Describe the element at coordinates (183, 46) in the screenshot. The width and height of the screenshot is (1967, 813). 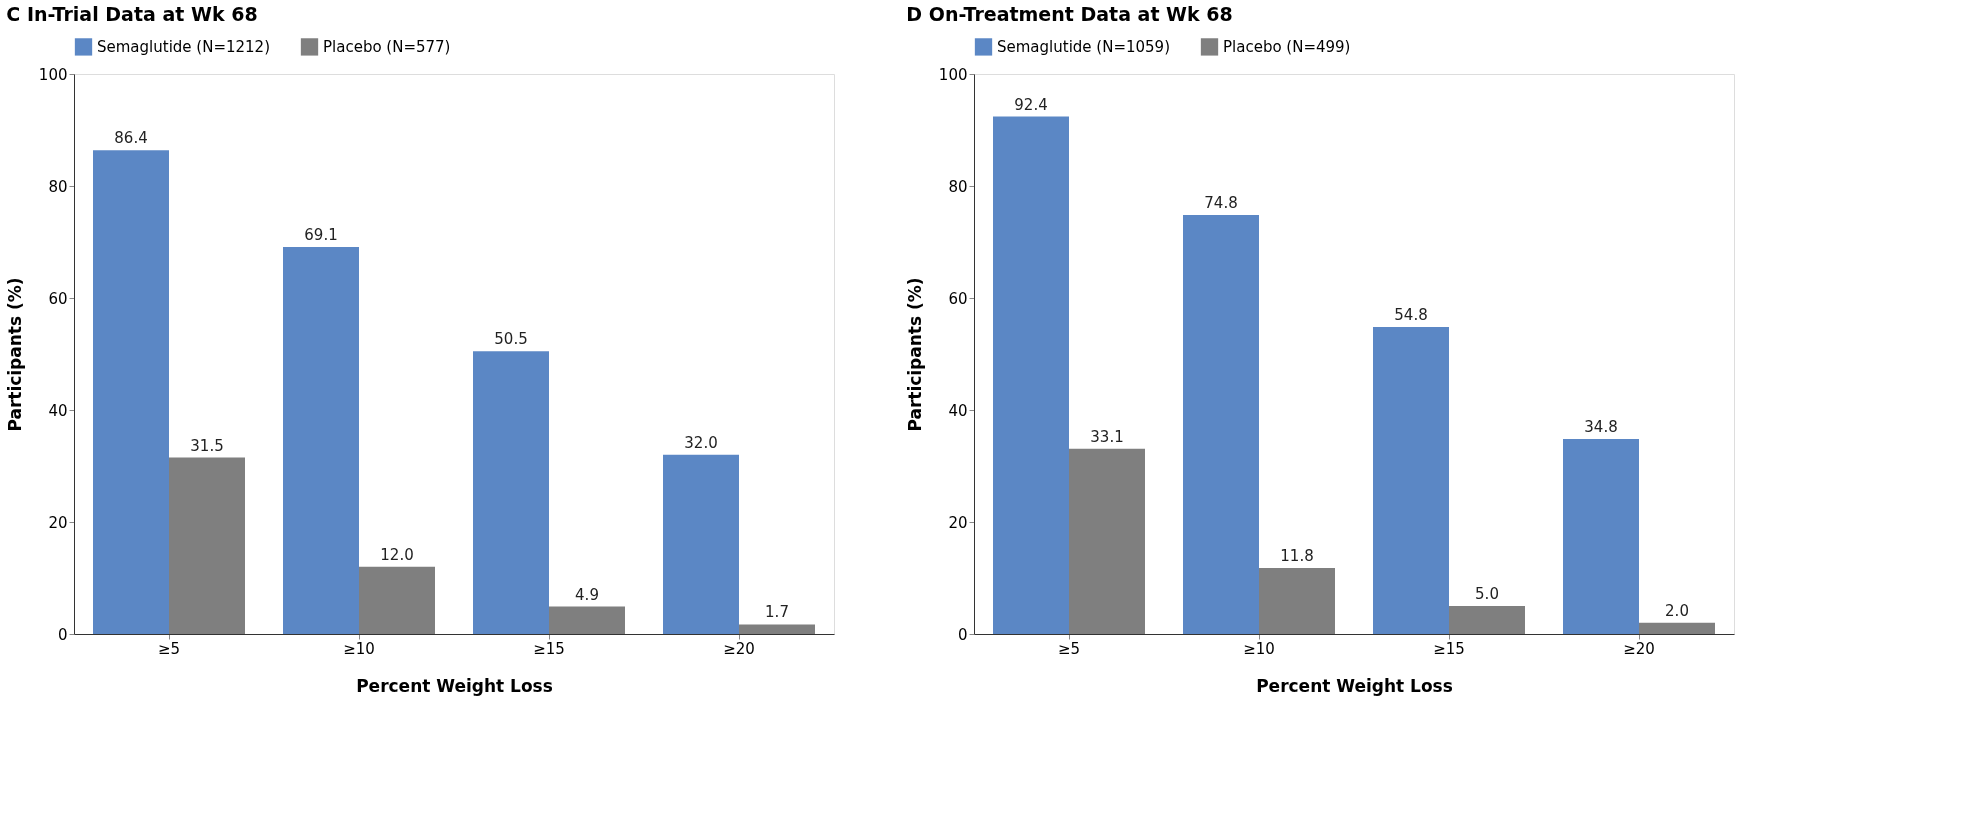
I see `legend-label: Semaglutide (N=1212)` at that location.